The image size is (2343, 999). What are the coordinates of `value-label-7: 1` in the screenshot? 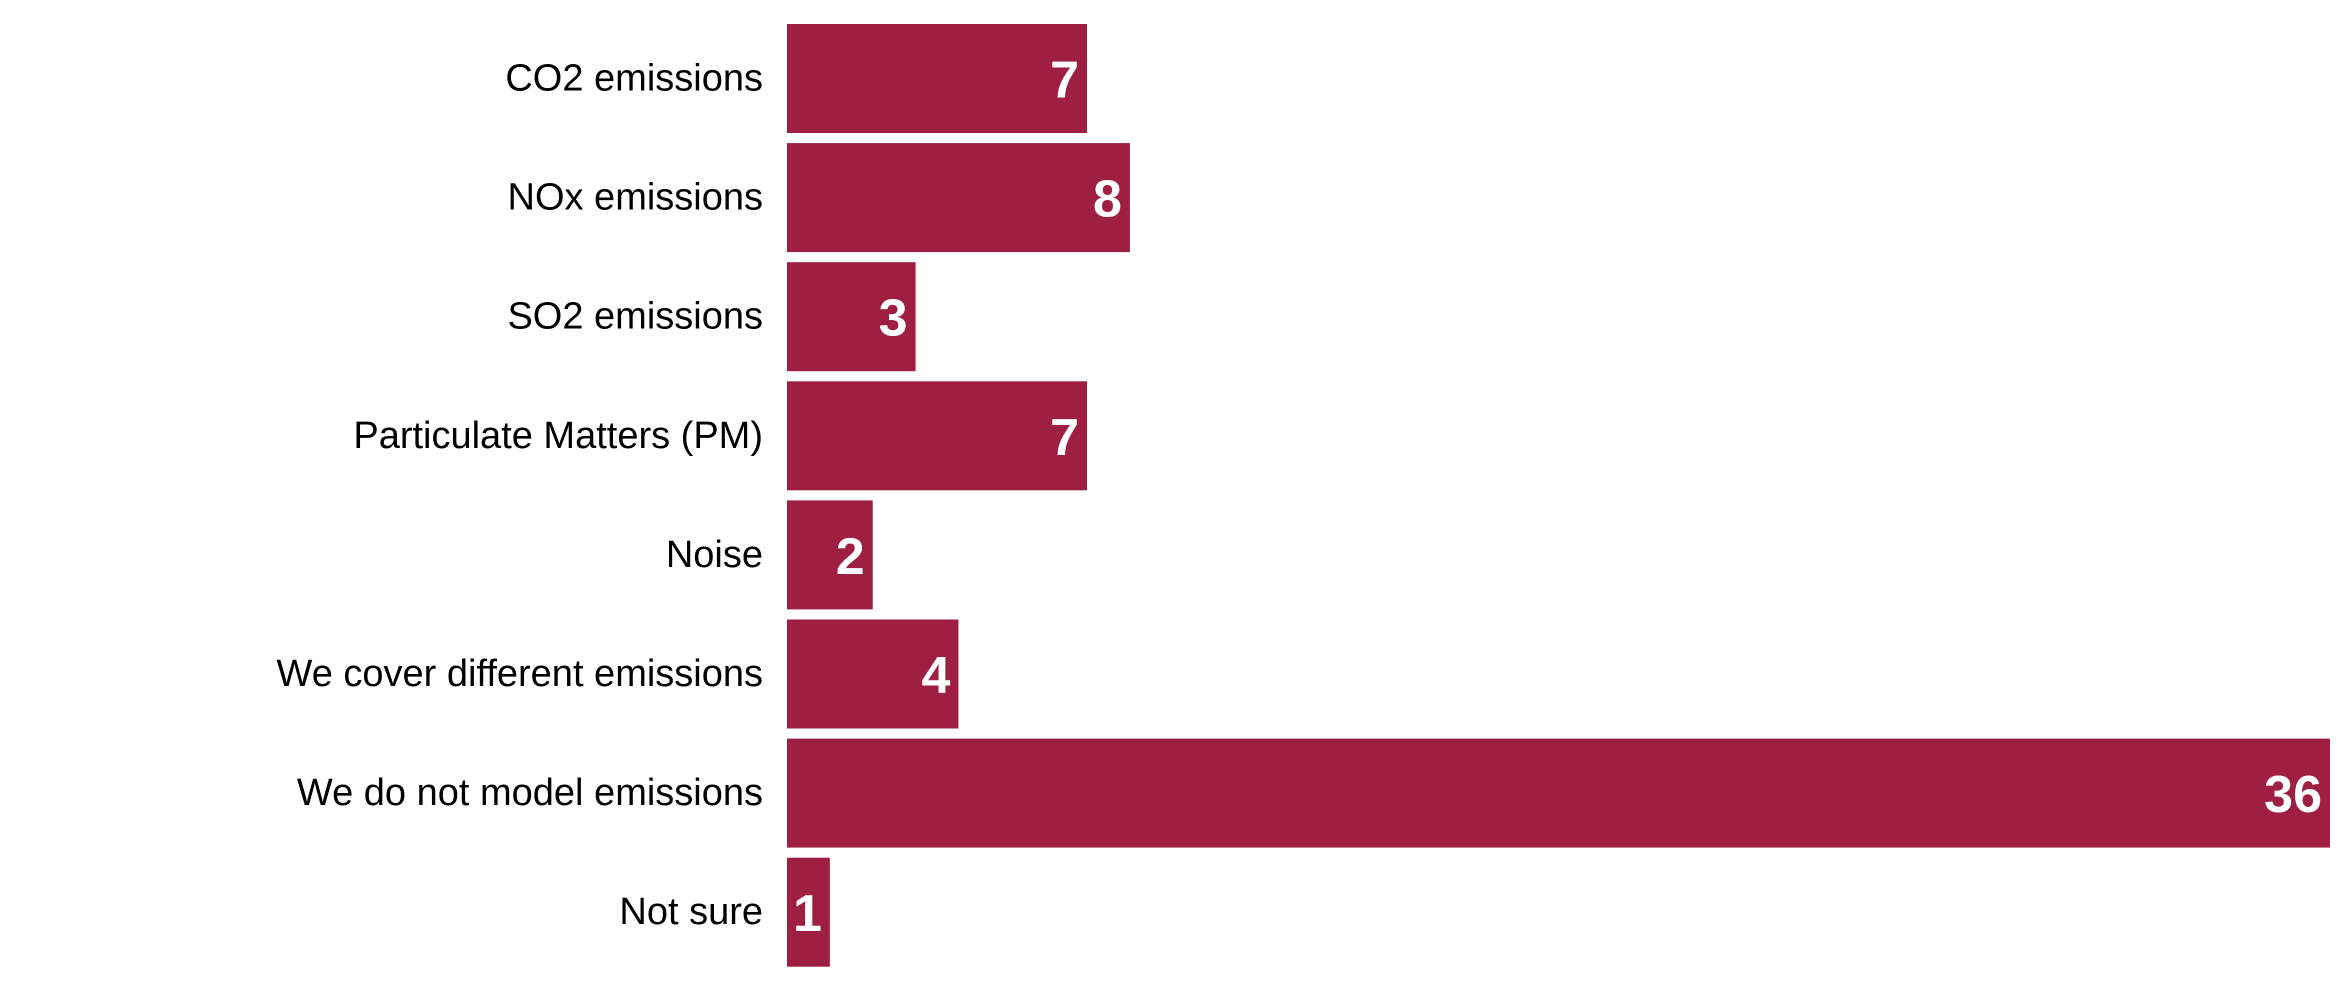 It's located at (807, 914).